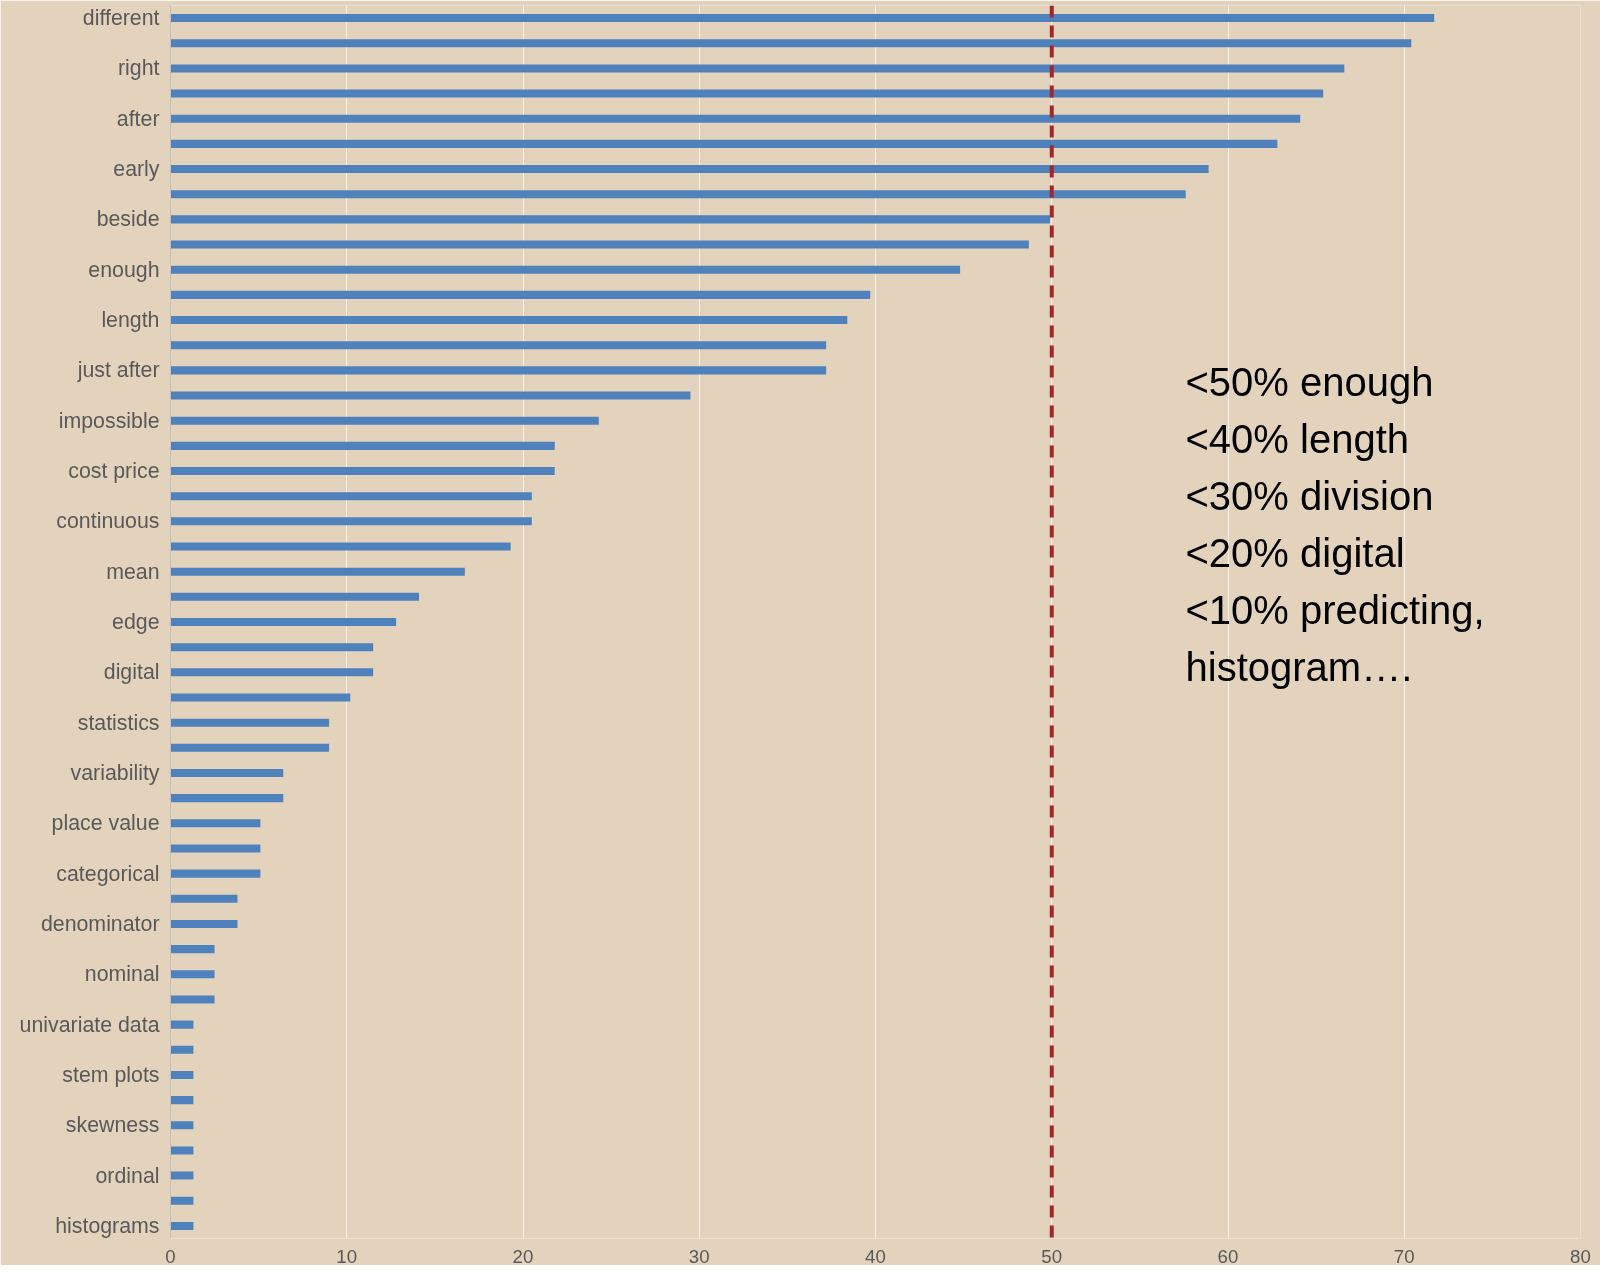 The image size is (1623, 1279). What do you see at coordinates (133, 571) in the screenshot?
I see `y-tick-label: mean` at bounding box center [133, 571].